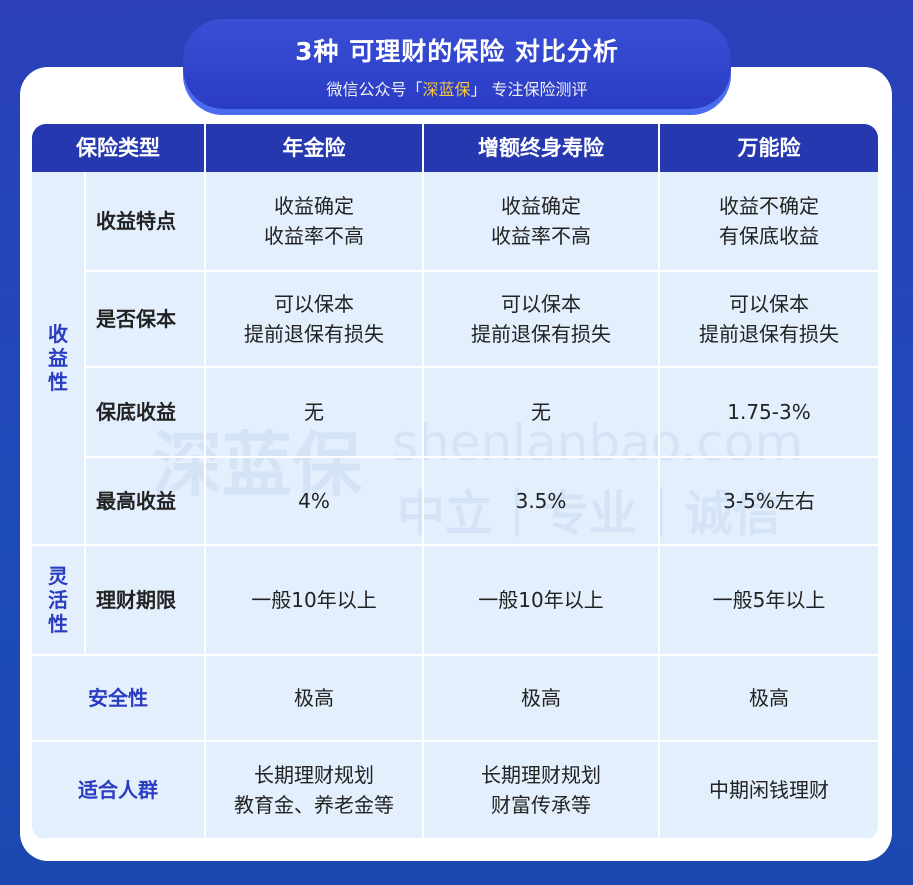 The height and width of the screenshot is (885, 913). I want to click on subtitle: 微信公众号「深蓝保」 专注保险测评, so click(457, 88).